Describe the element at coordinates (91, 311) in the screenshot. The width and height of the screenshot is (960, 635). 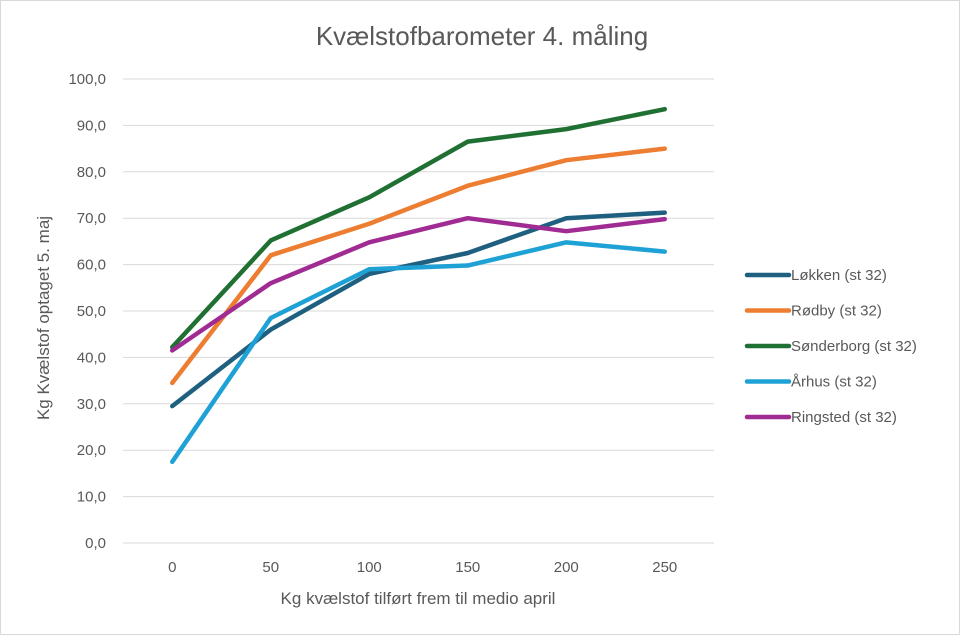
I see `y-tick-label: 50,0` at that location.